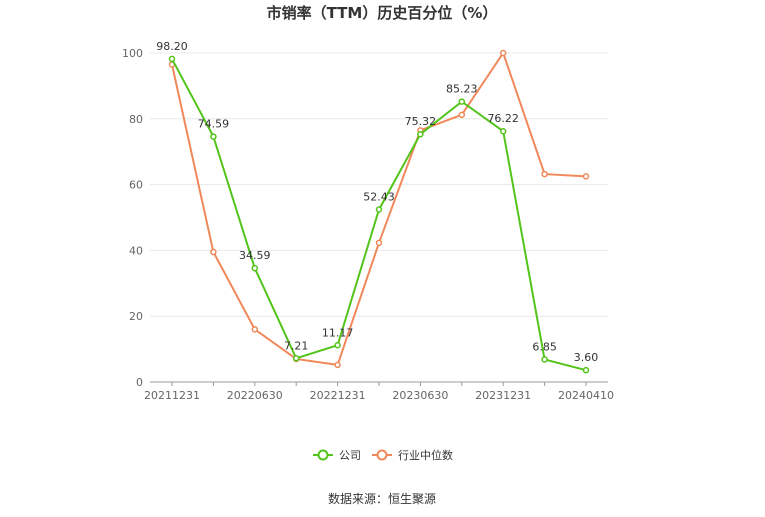 The height and width of the screenshot is (517, 765). What do you see at coordinates (462, 89) in the screenshot?
I see `data-label: 85.23` at bounding box center [462, 89].